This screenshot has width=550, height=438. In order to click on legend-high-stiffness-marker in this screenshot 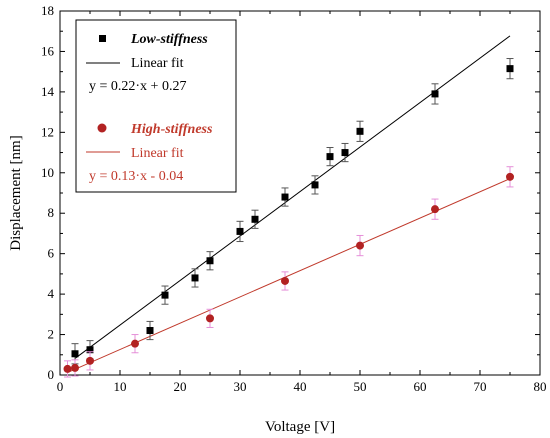, I will do `click(102, 128)`.